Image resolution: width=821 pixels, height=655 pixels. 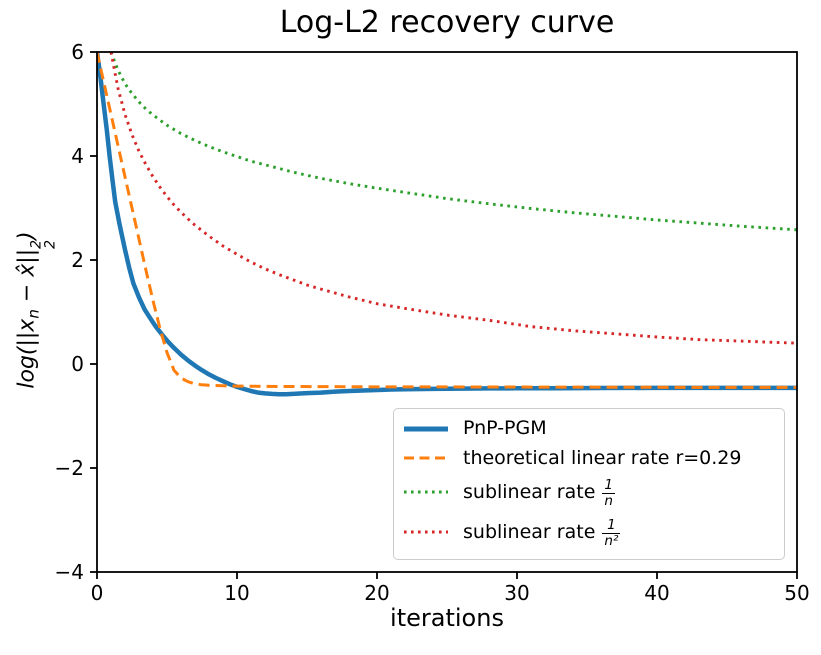 What do you see at coordinates (27, 235) in the screenshot?
I see `y-axis-label-text: )` at bounding box center [27, 235].